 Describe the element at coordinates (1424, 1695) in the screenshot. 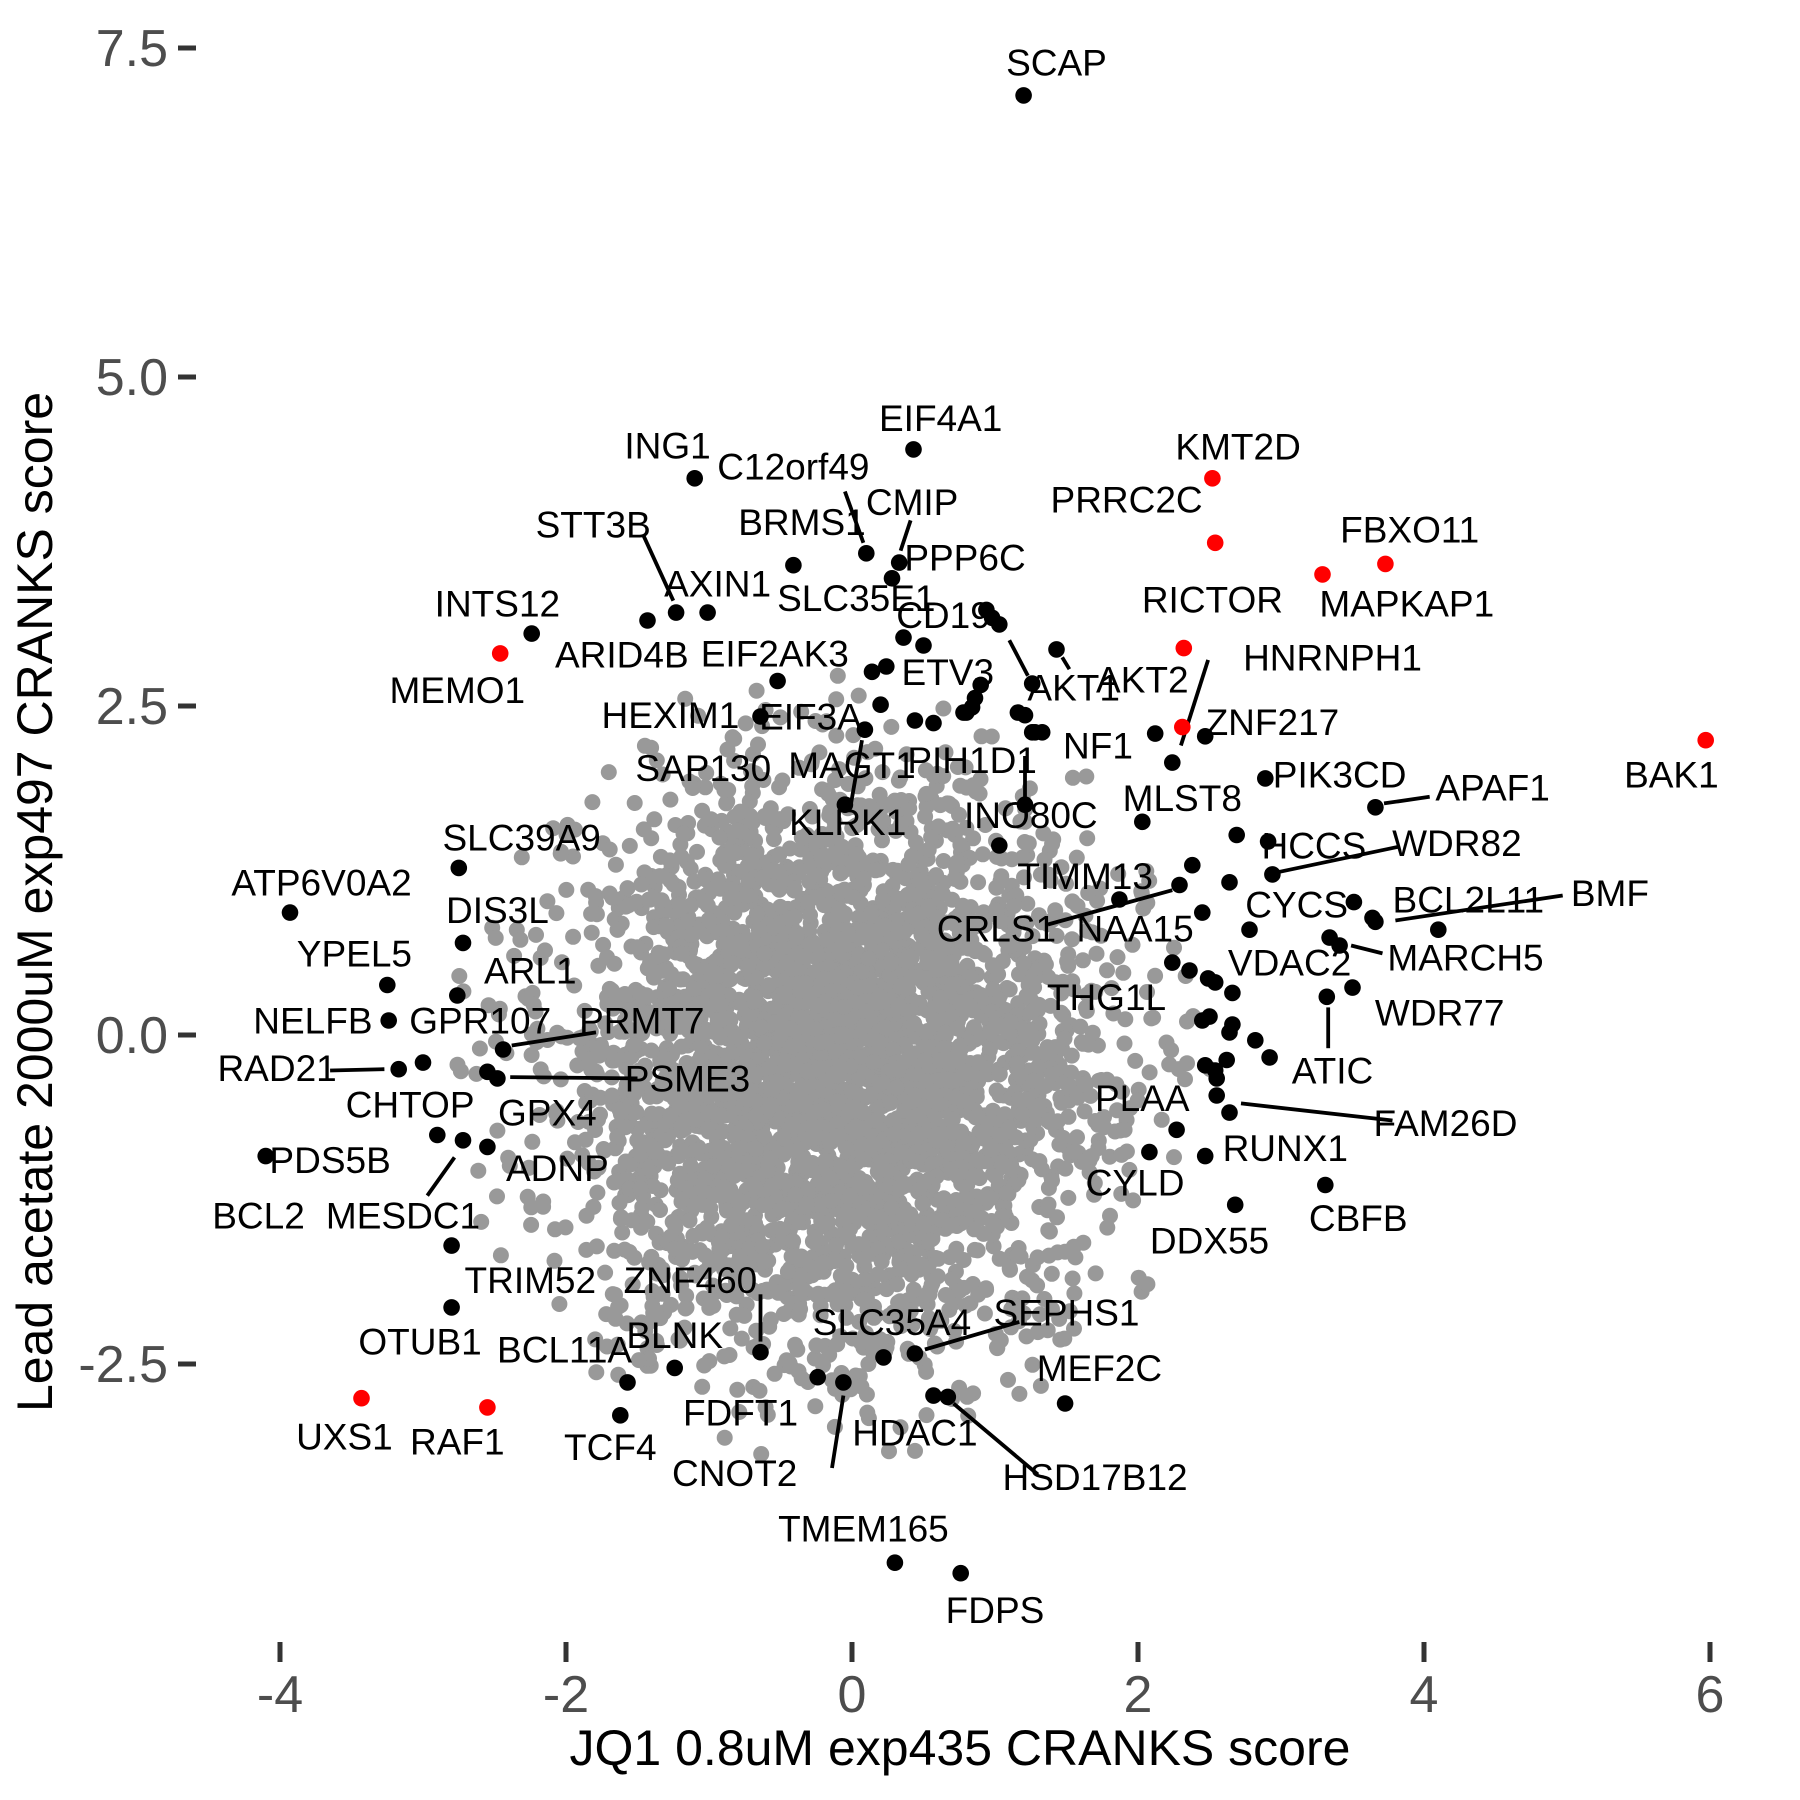

I see `x-tick-label: 4` at that location.